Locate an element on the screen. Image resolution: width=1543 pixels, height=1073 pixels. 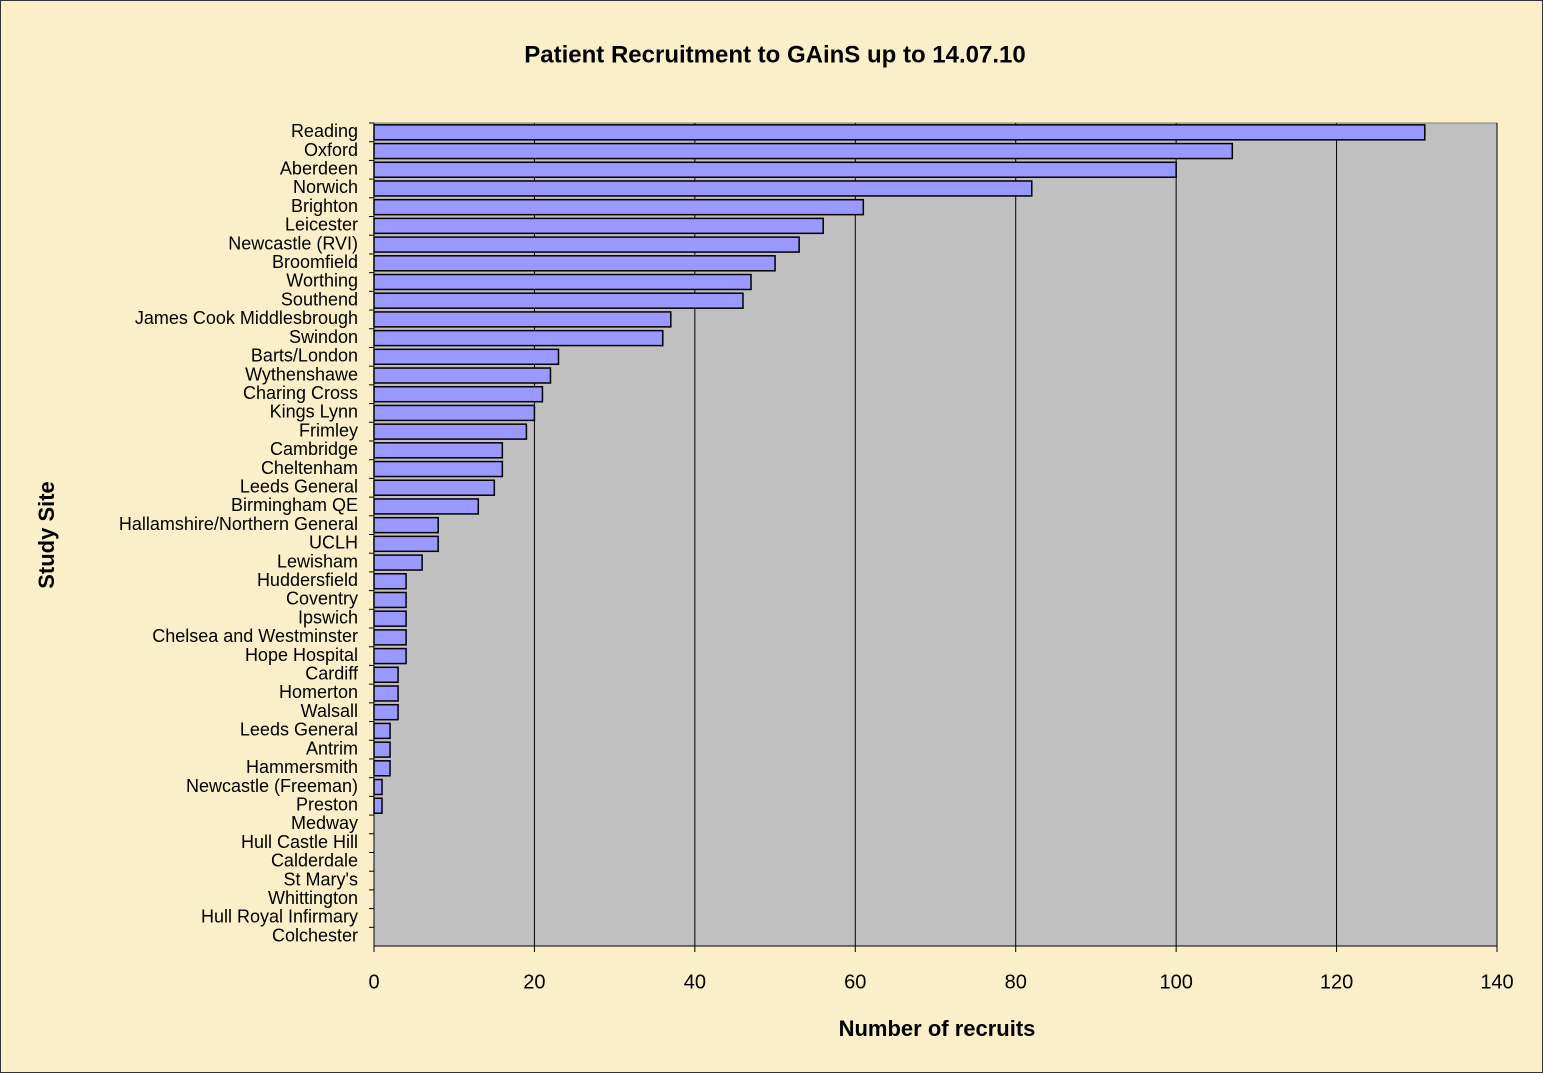
y-tick-label: Ipswich is located at coordinates (328, 617).